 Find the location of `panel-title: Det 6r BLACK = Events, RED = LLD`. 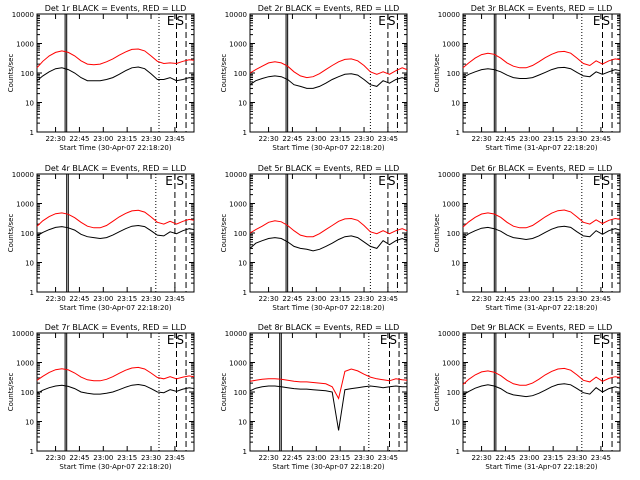

panel-title: Det 6r BLACK = Events, RED = LLD is located at coordinates (542, 168).